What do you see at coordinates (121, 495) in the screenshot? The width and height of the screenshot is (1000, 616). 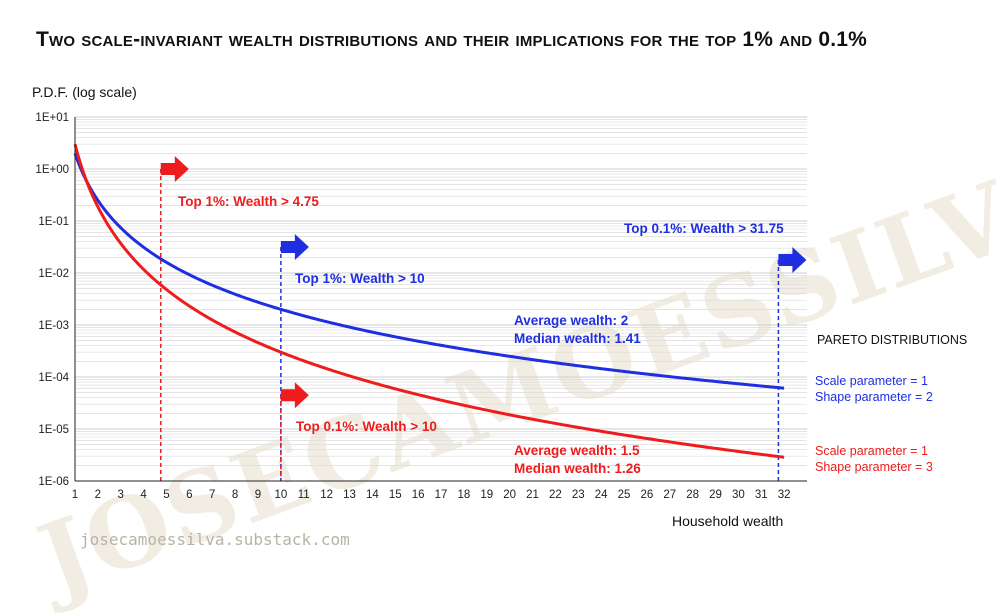 I see `x-tick-label: 3` at bounding box center [121, 495].